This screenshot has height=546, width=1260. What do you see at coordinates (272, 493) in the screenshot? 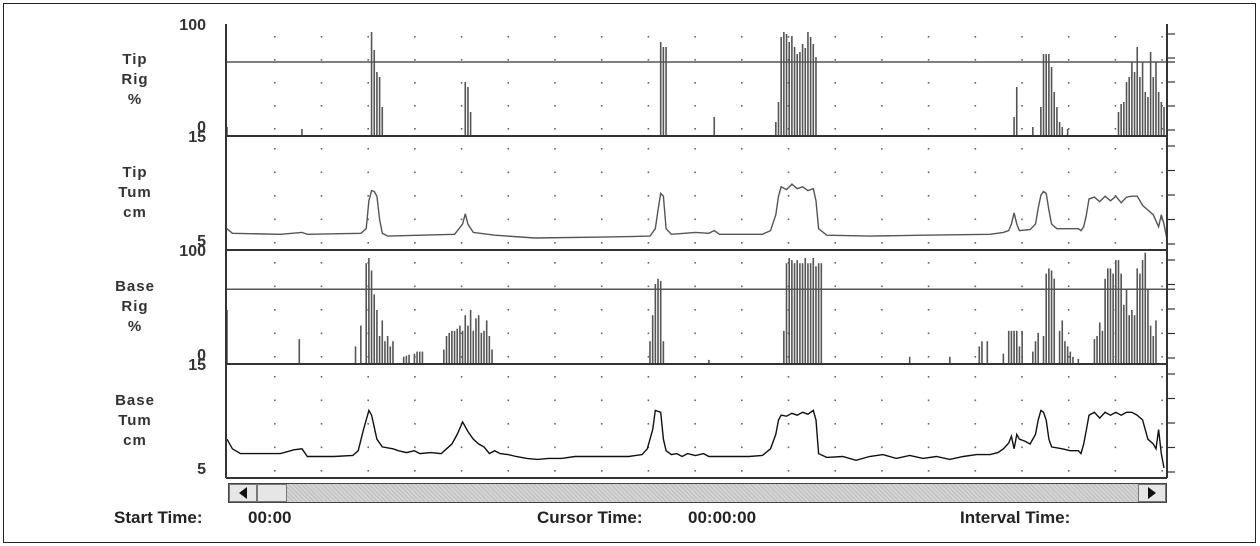
I see `scroll-thumb` at bounding box center [272, 493].